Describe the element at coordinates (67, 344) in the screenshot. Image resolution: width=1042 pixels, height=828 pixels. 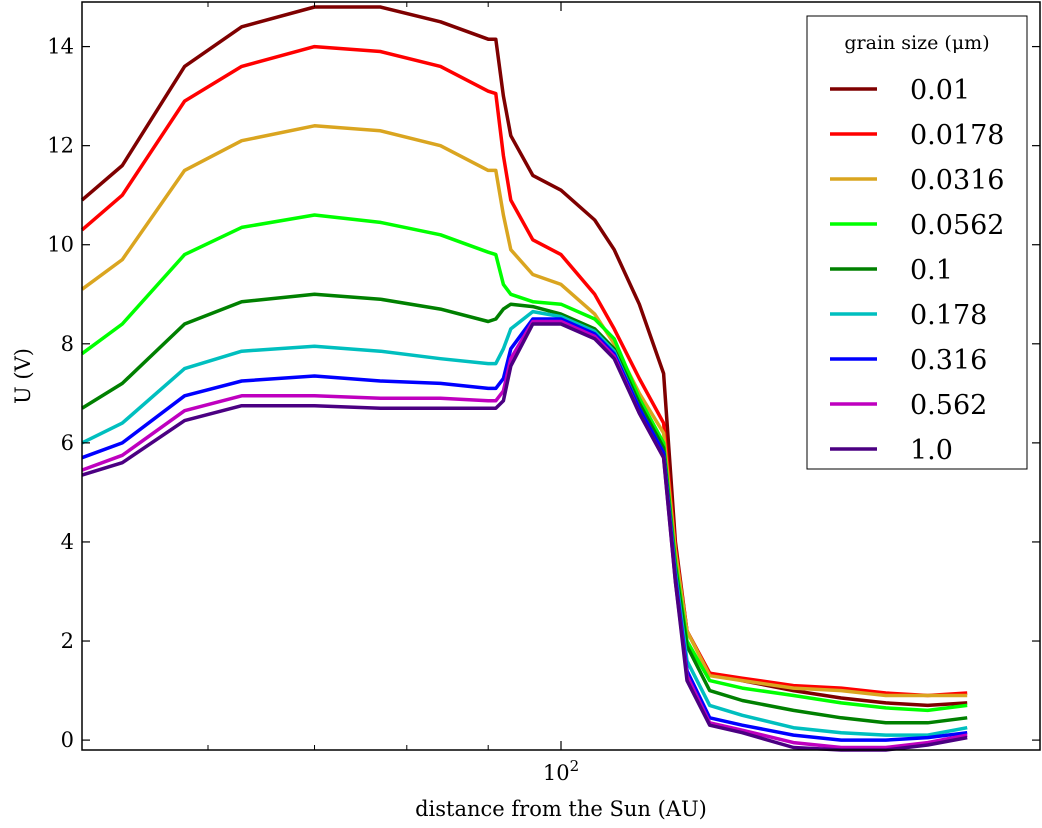
I see `y-tick-label: 8` at that location.